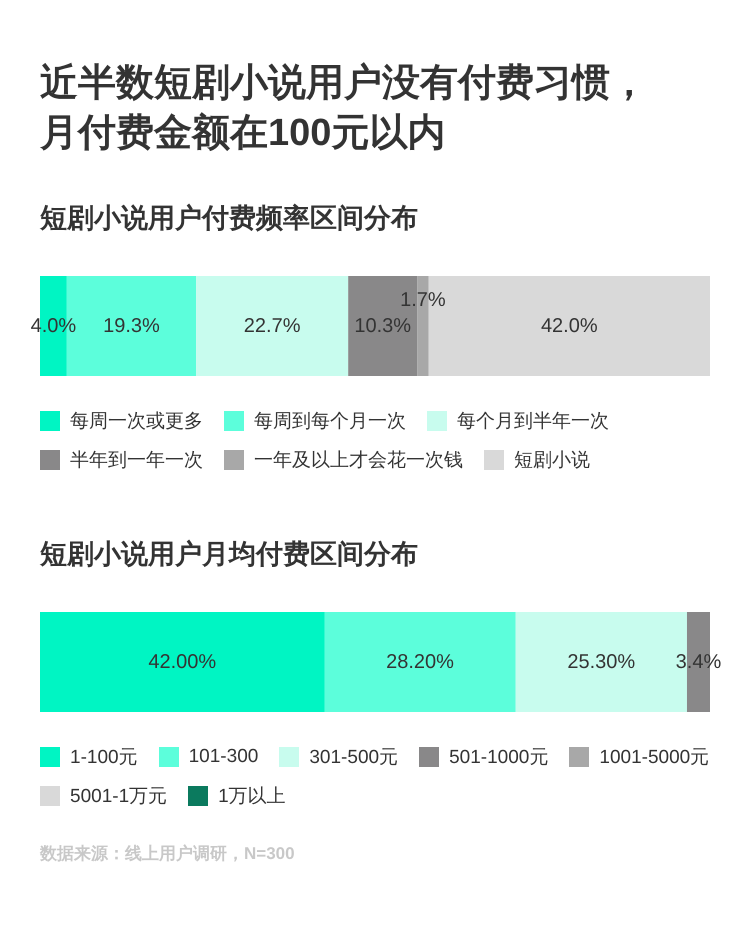 This screenshot has width=750, height=926. I want to click on data-label: 22.7%, so click(272, 326).